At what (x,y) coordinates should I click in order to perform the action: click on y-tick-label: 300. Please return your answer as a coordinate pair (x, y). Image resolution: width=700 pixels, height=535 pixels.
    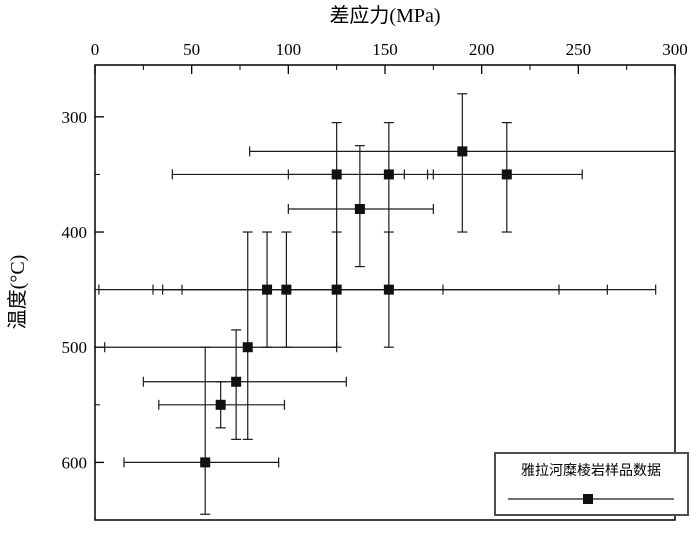
    Looking at the image, I should click on (75, 117).